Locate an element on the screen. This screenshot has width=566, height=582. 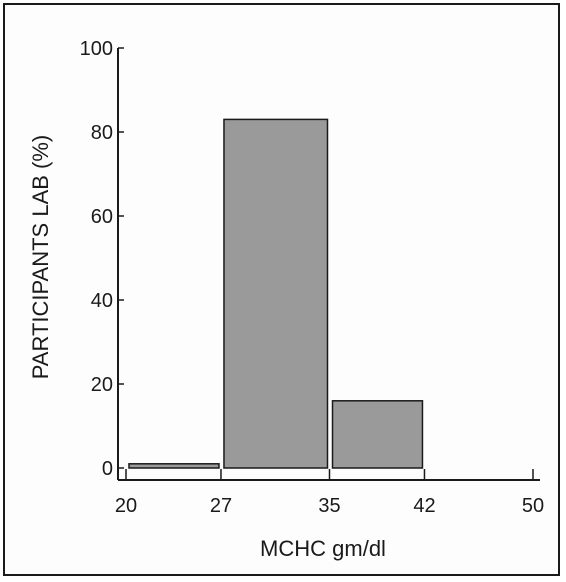
x-axis-title: MCHC gm/dl is located at coordinates (323, 548).